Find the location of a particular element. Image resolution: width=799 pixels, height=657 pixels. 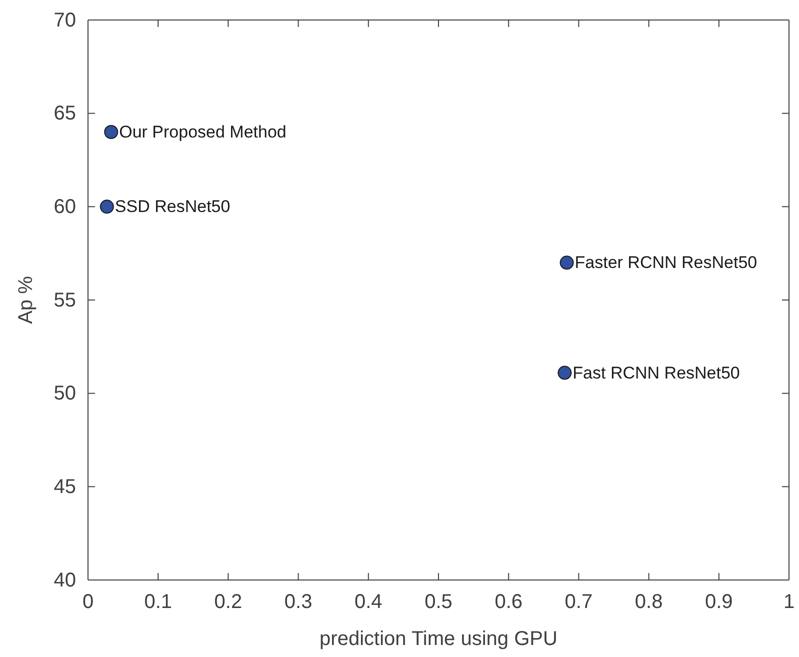

y-tick-label: 70 is located at coordinates (65, 20).